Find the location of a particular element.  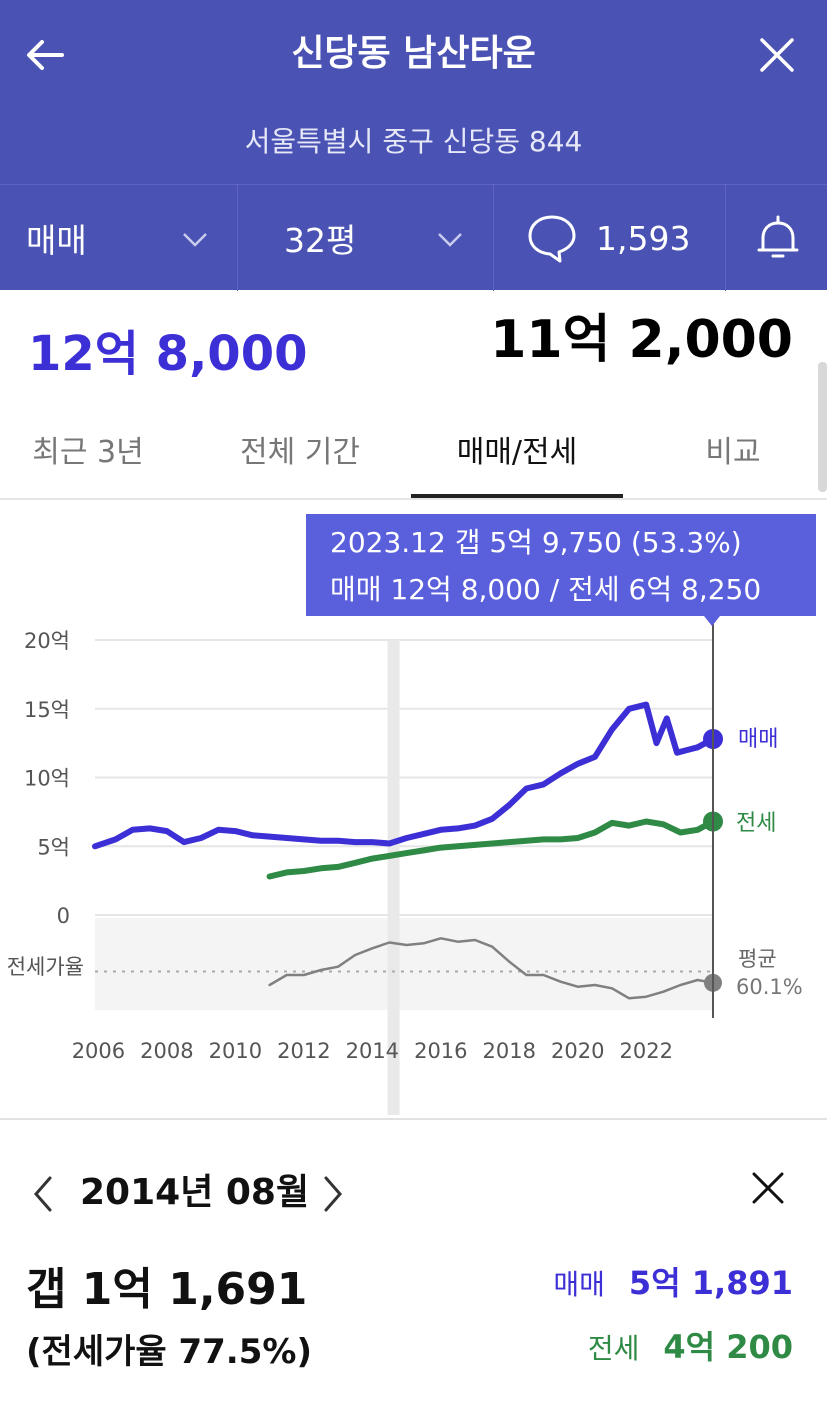

tab-sale-jeonse: 매매/전세 is located at coordinates (517, 452).